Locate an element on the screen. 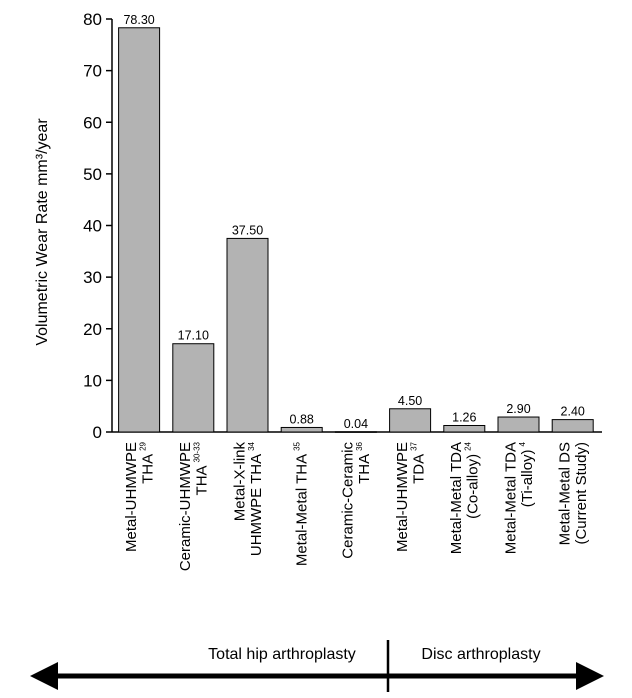 This screenshot has width=632, height=698. category-label-line: (Ti-alloy) 4 is located at coordinates (527, 474).